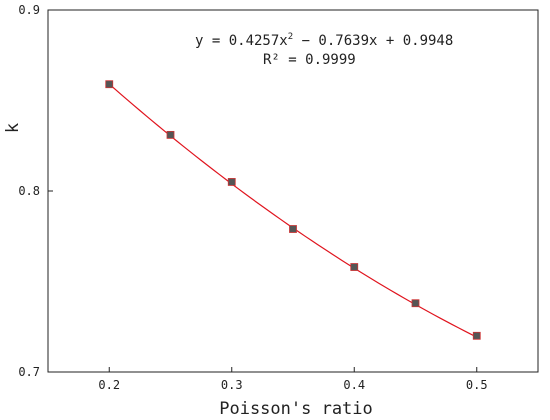 The width and height of the screenshot is (550, 420). What do you see at coordinates (29, 372) in the screenshot?
I see `y-tick-label: 0.7` at bounding box center [29, 372].